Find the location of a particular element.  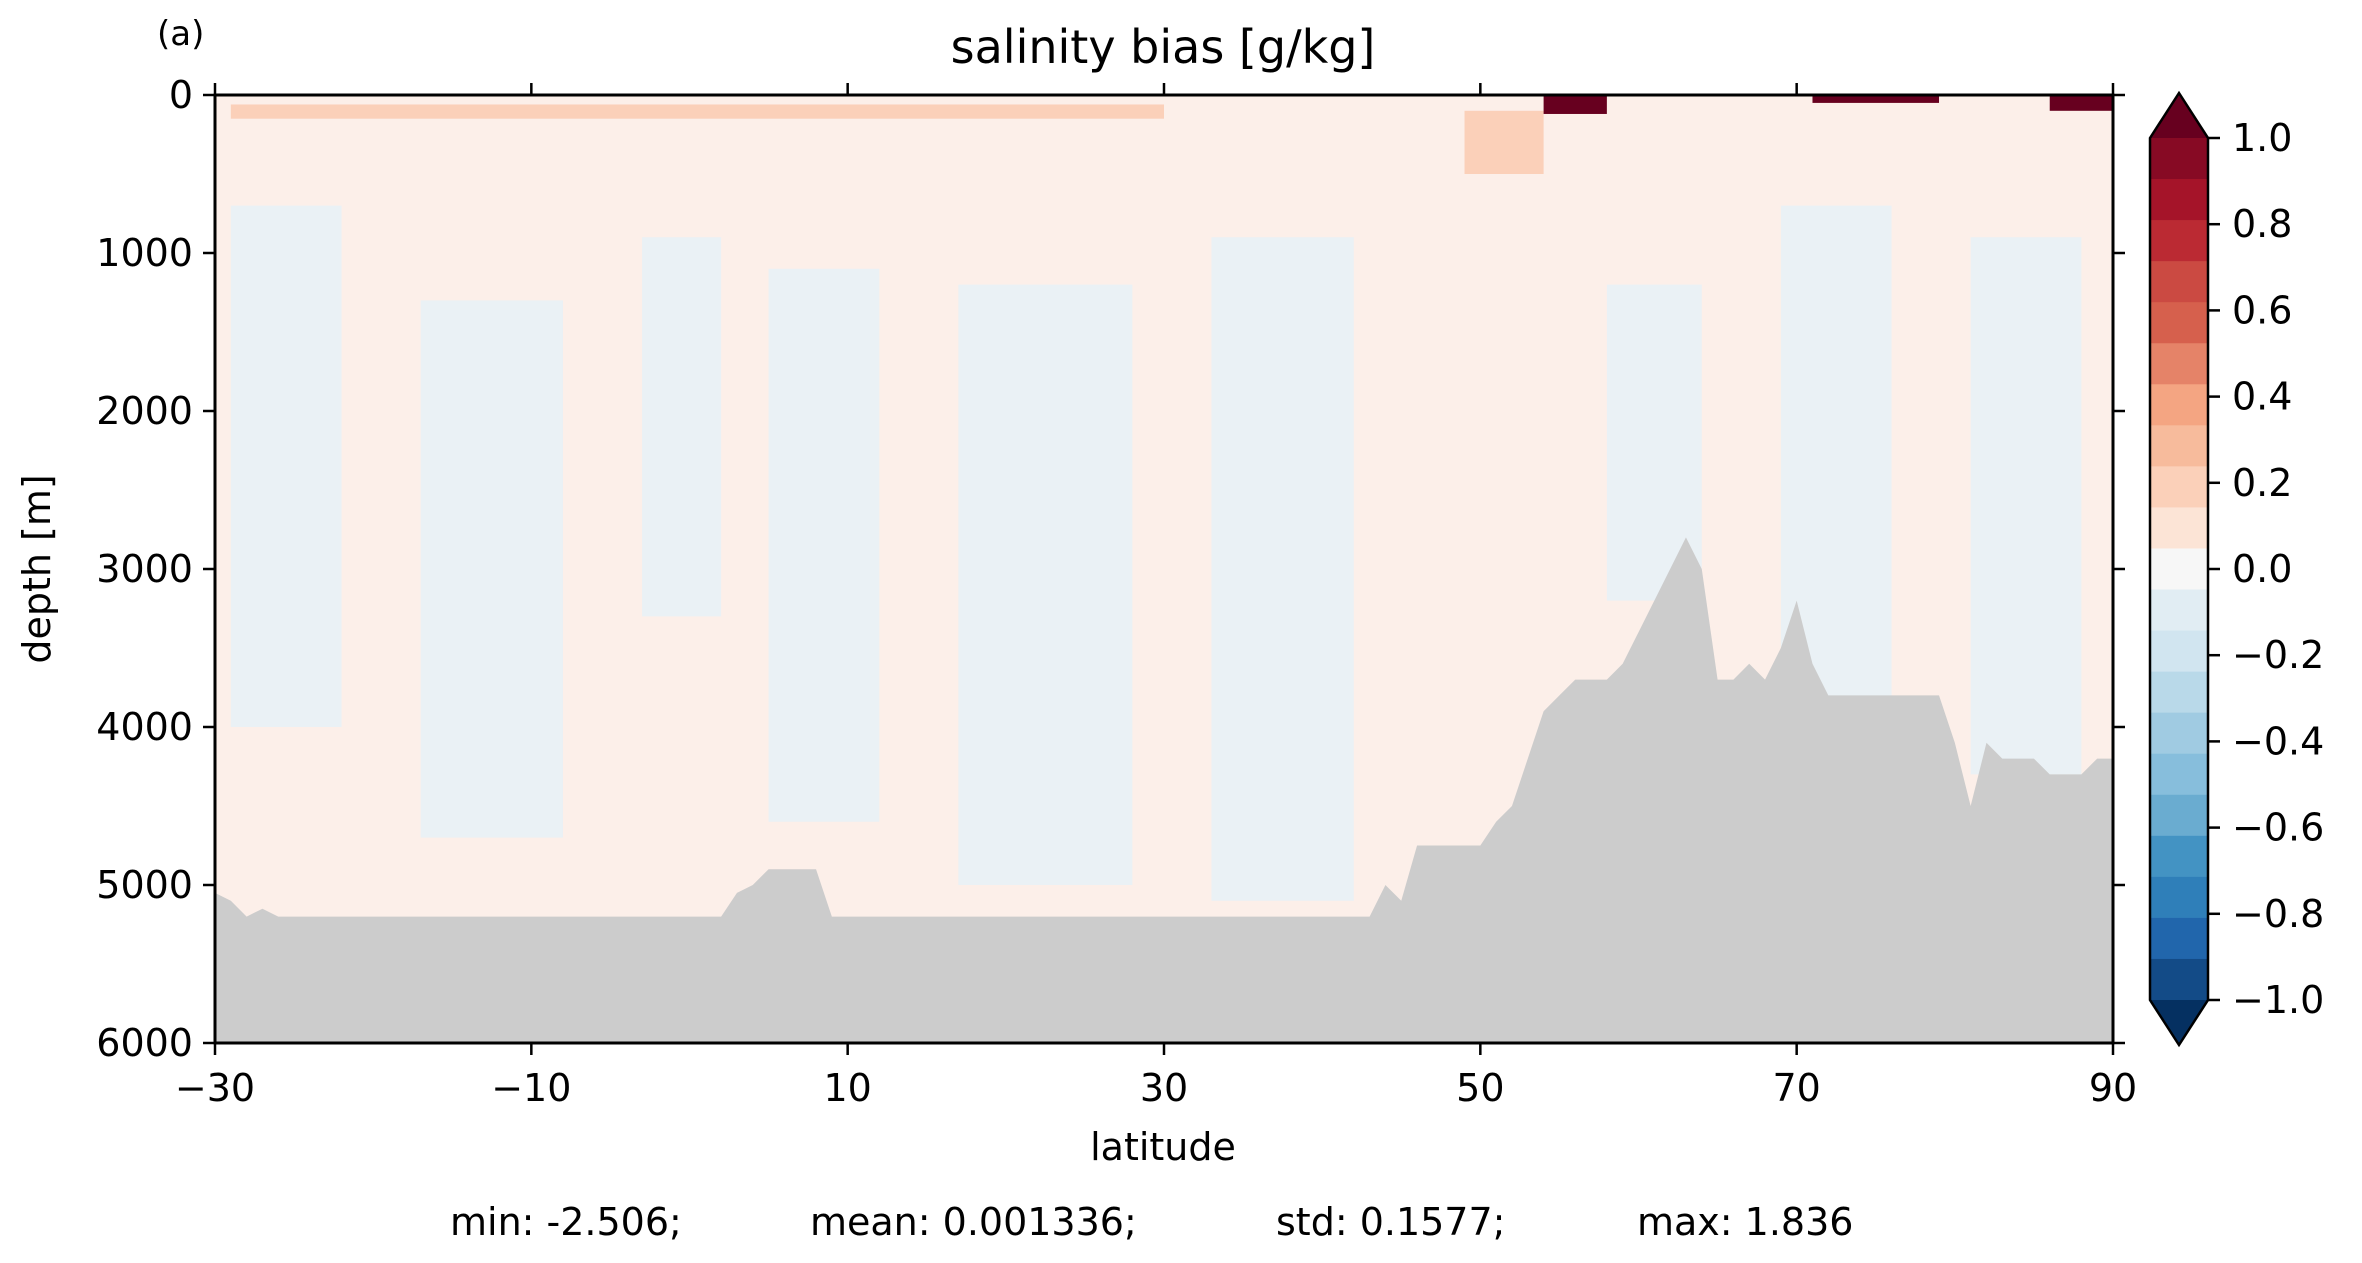

x-tick-label: 50 is located at coordinates (1480, 1088).